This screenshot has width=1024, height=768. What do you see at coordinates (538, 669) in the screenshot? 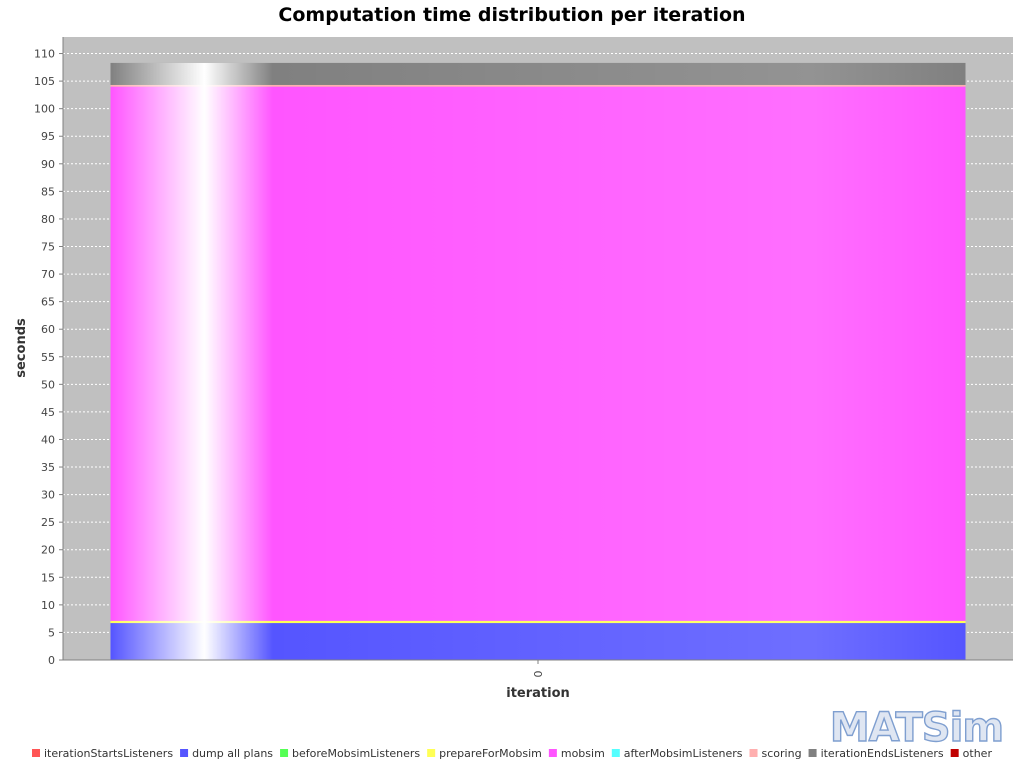
I see `x-axis-ticks: 0` at bounding box center [538, 669].